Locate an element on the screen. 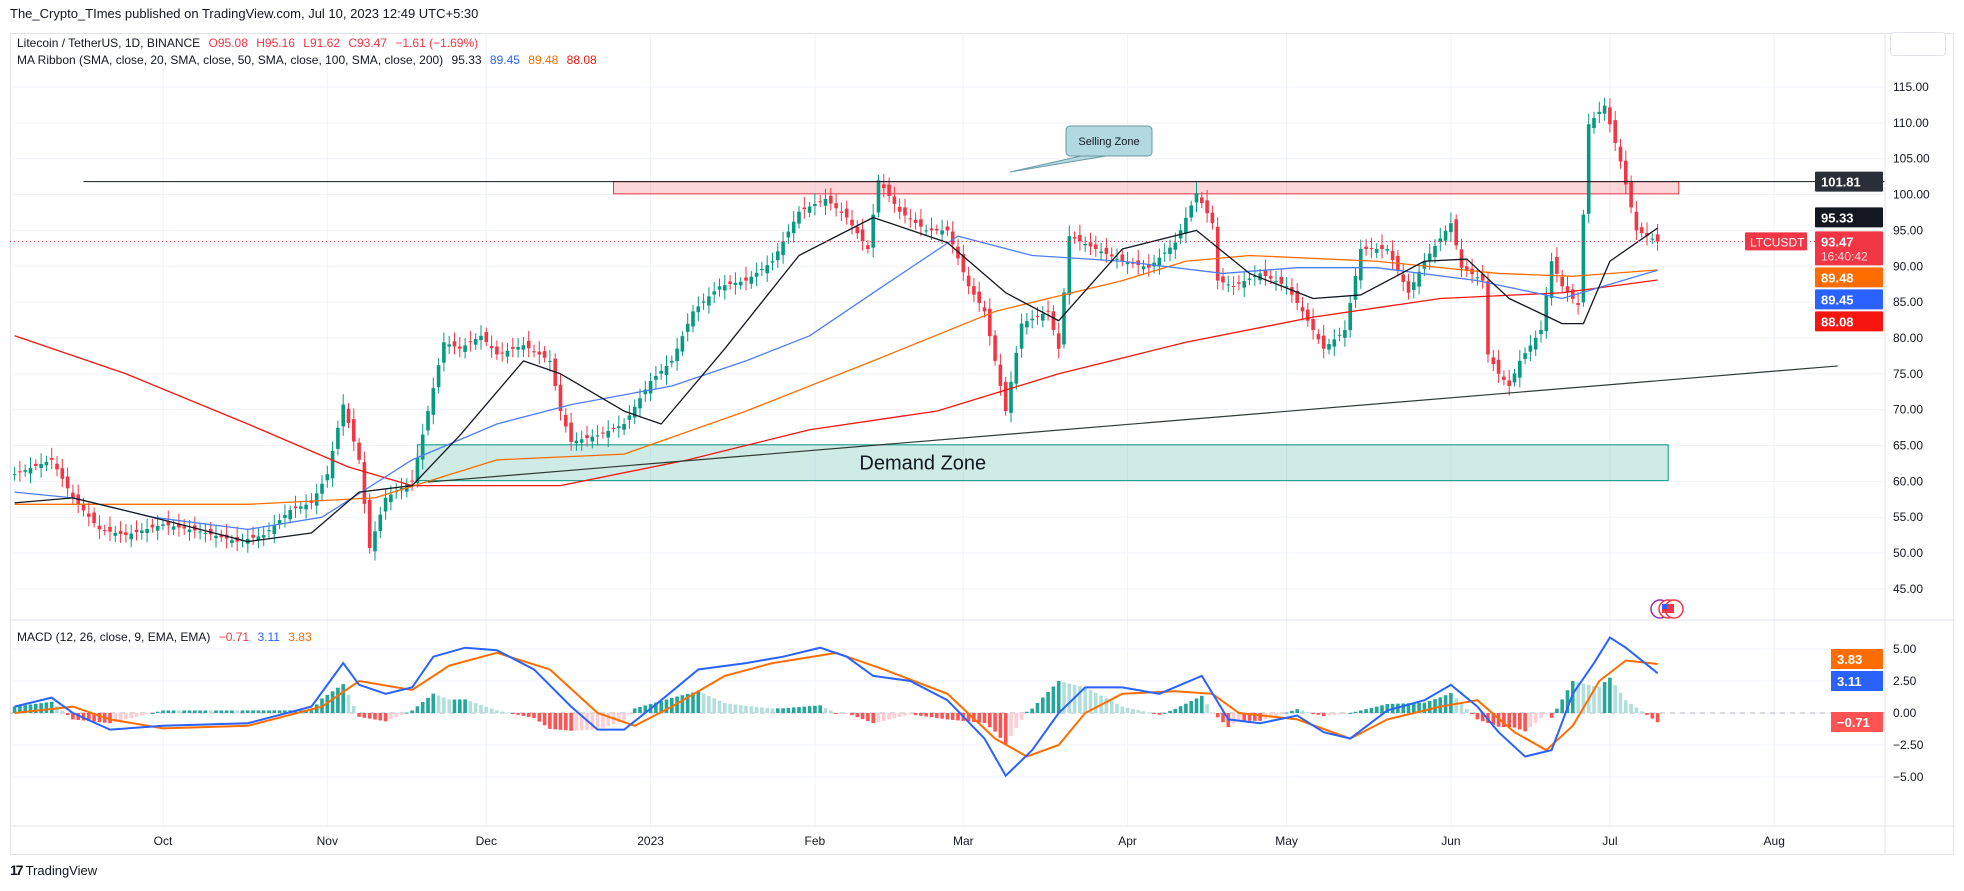 Image resolution: width=1964 pixels, height=891 pixels. demand-zone is located at coordinates (1042, 463).